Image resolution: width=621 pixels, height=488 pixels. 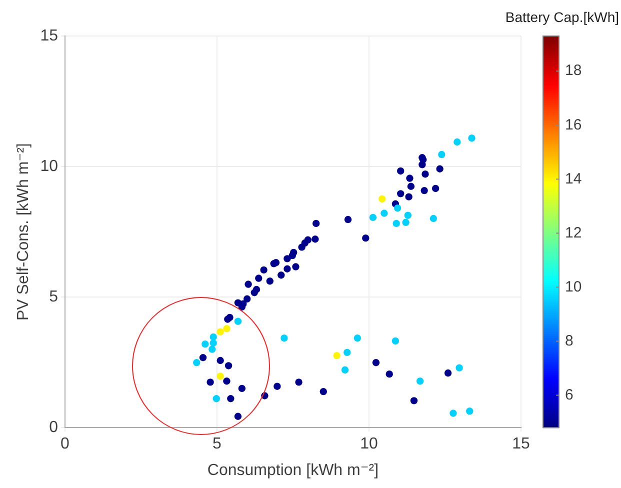 I want to click on y-axis-title: PV Self-Cons. [kWh m⁻²], so click(x=23, y=231).